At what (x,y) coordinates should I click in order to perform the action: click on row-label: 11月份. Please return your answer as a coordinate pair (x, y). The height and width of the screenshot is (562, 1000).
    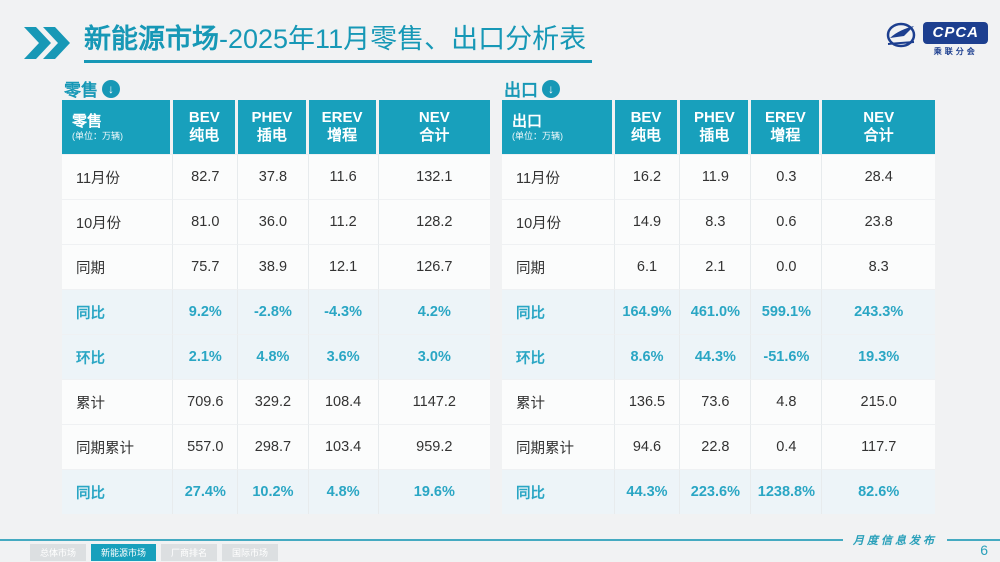
    Looking at the image, I should click on (558, 176).